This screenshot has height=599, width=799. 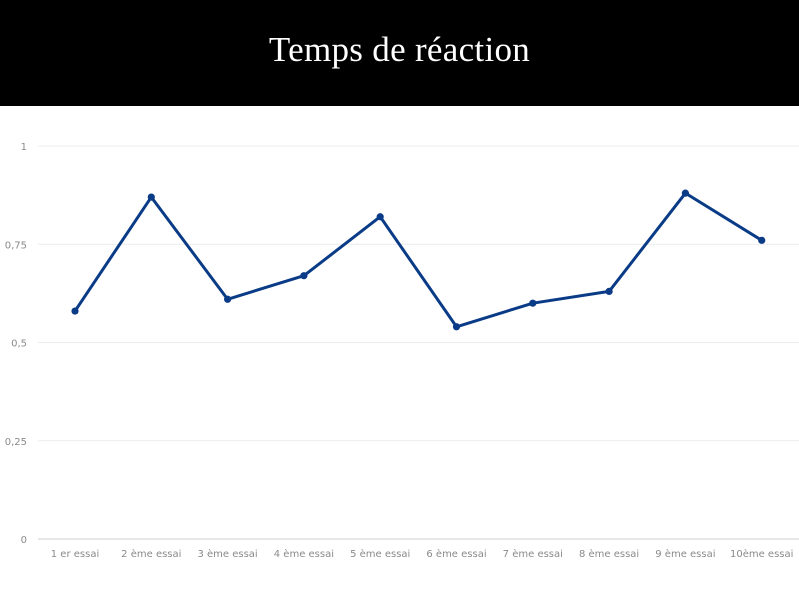 What do you see at coordinates (304, 554) in the screenshot?
I see `x-tick-label: 4 ème essai` at bounding box center [304, 554].